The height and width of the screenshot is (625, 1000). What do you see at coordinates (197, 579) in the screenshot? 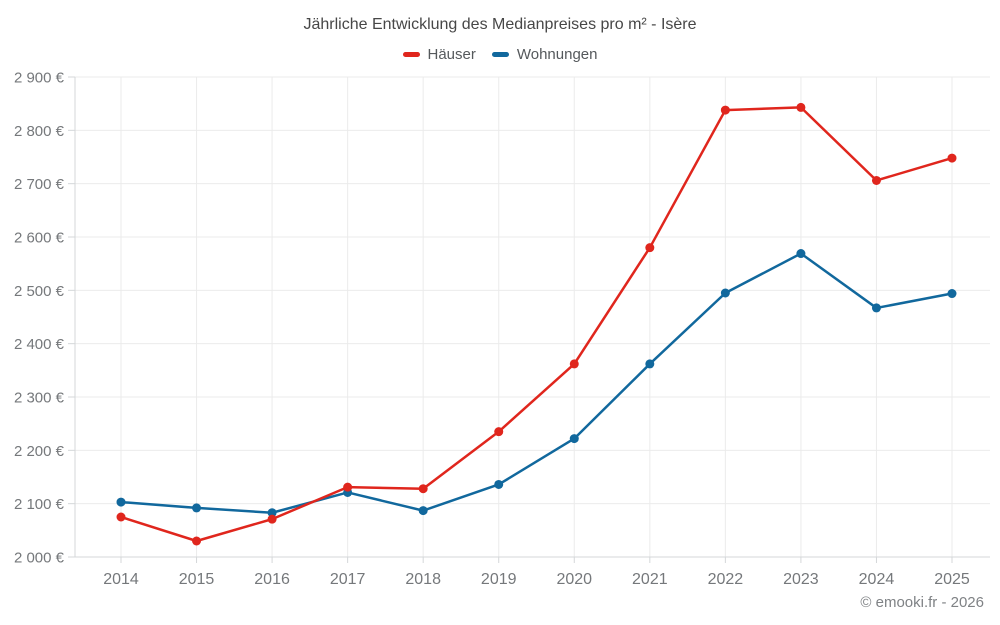
I see `x-tick-label: 2015` at bounding box center [197, 579].